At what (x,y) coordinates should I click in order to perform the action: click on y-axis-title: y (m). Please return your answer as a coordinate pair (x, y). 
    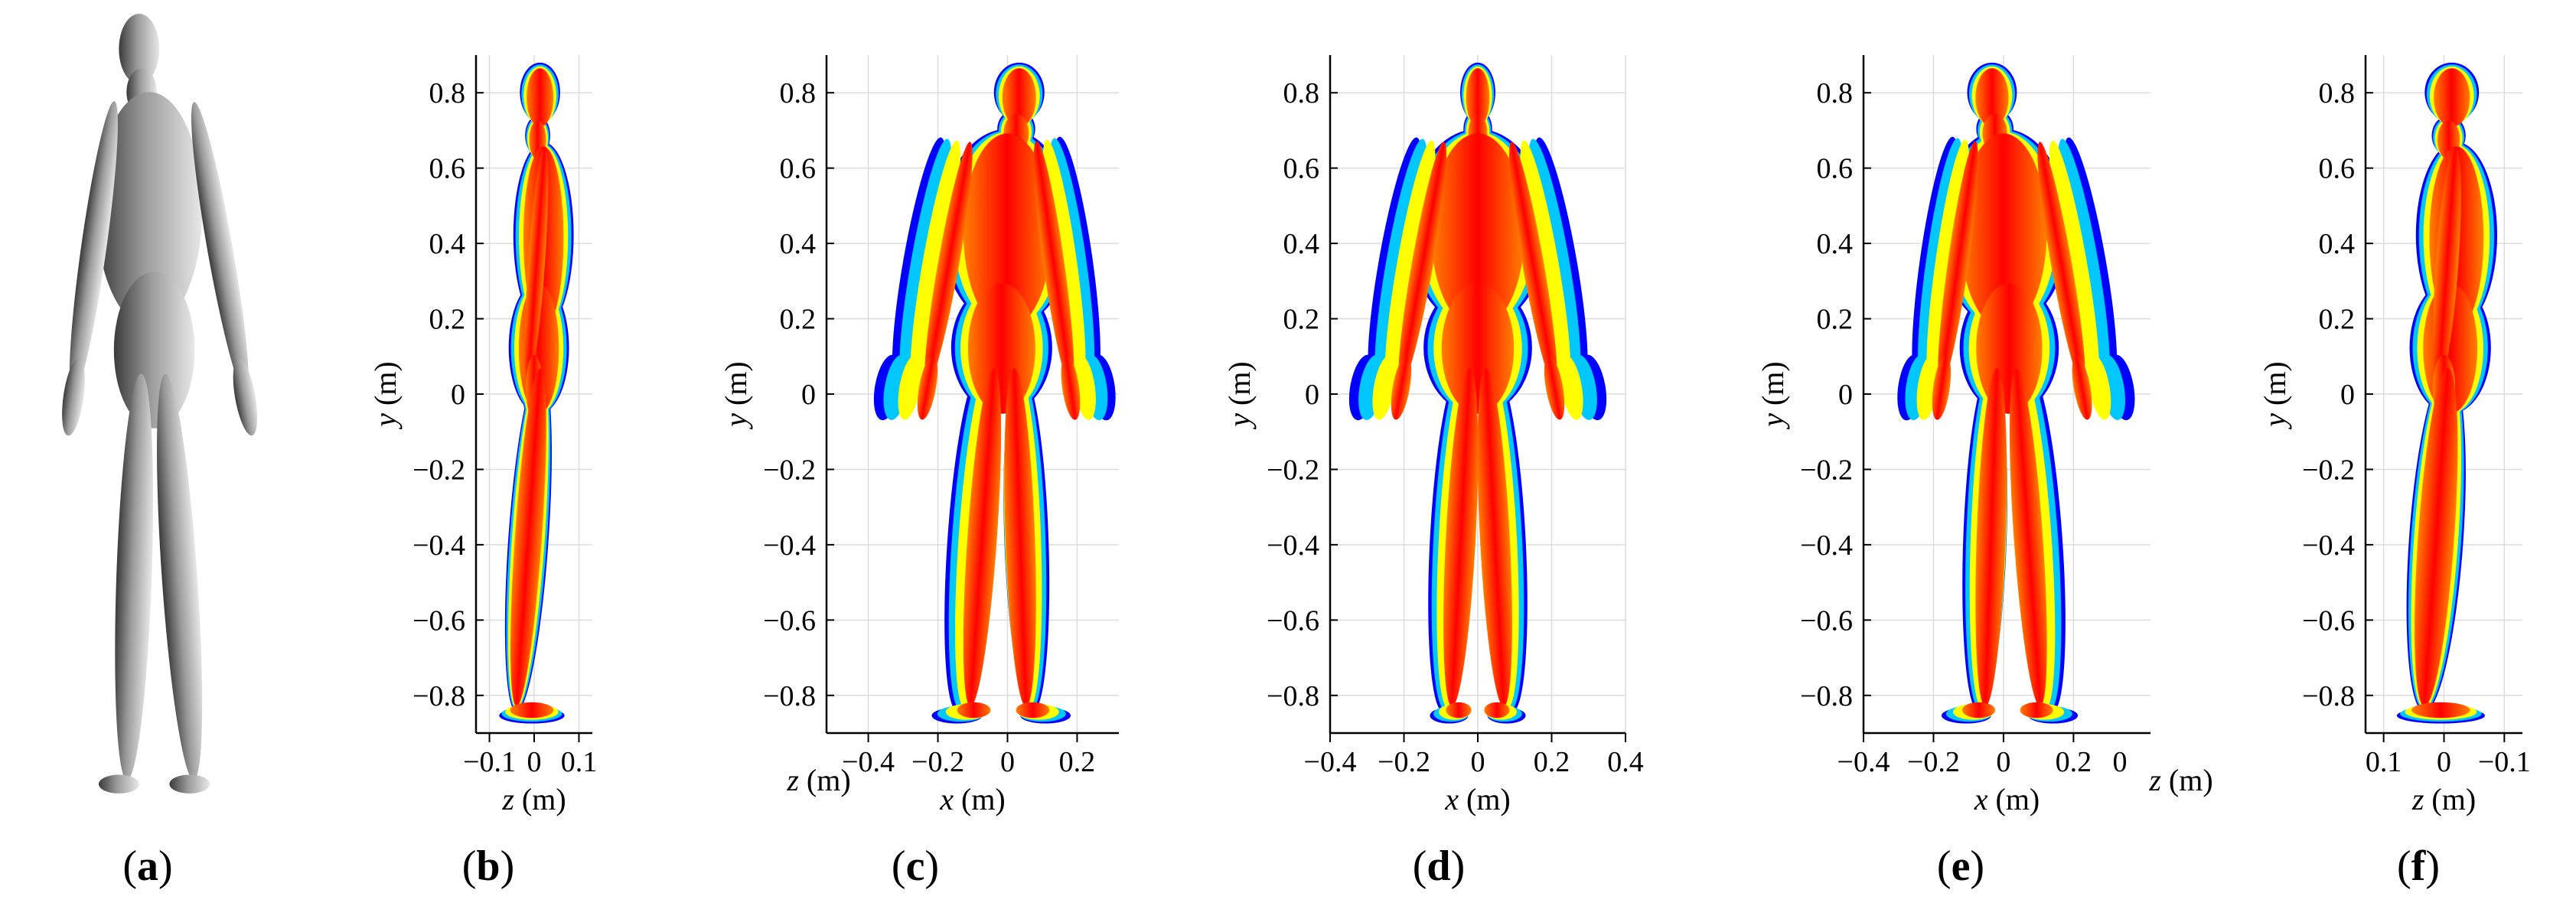
    Looking at the image, I should click on (386, 395).